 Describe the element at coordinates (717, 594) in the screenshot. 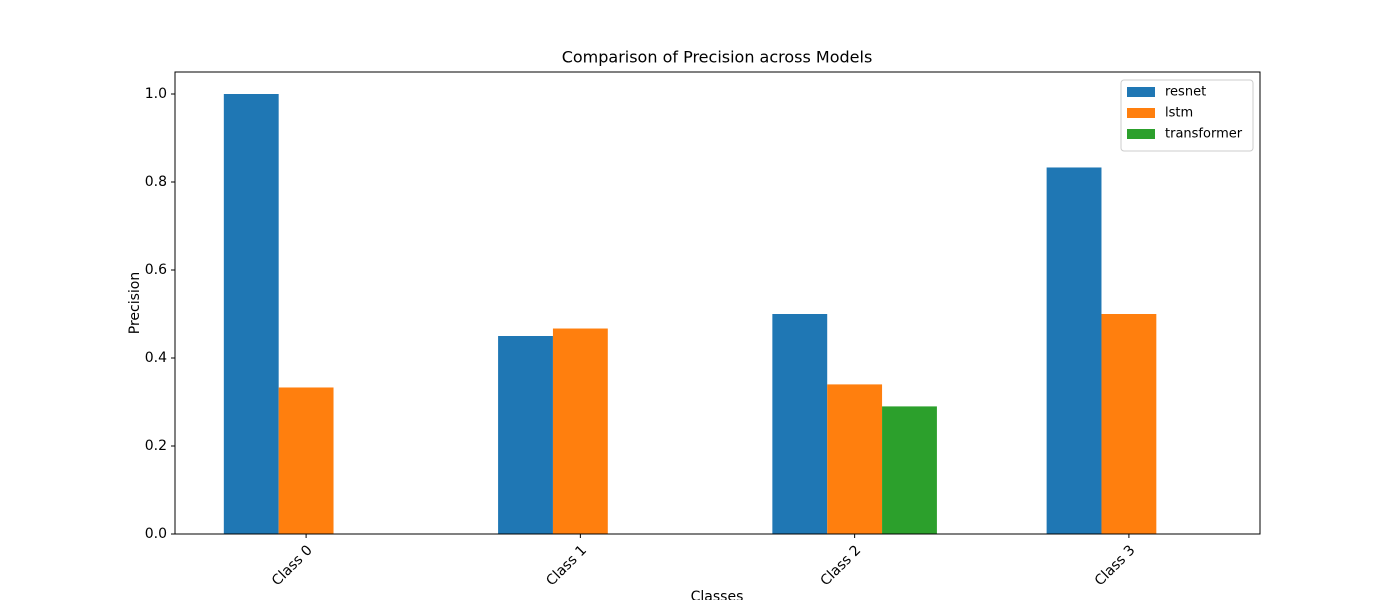

I see `x-axis-label: Classes` at that location.